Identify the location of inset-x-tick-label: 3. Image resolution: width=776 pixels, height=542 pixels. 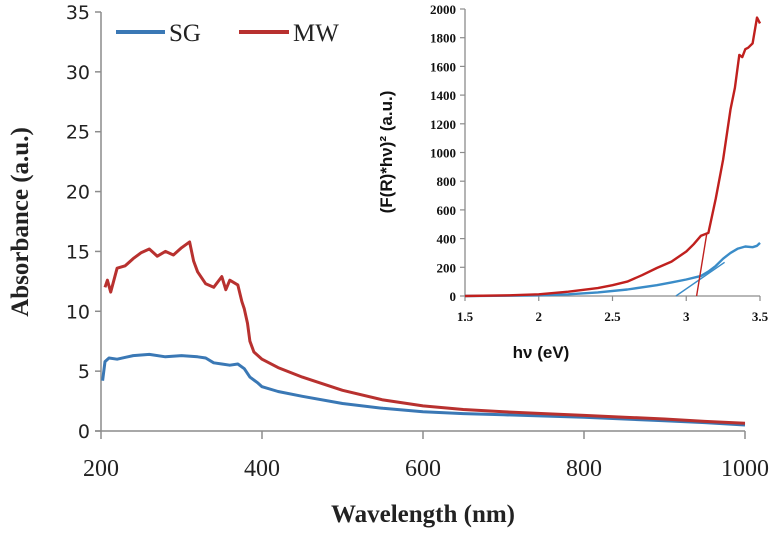
(686, 316).